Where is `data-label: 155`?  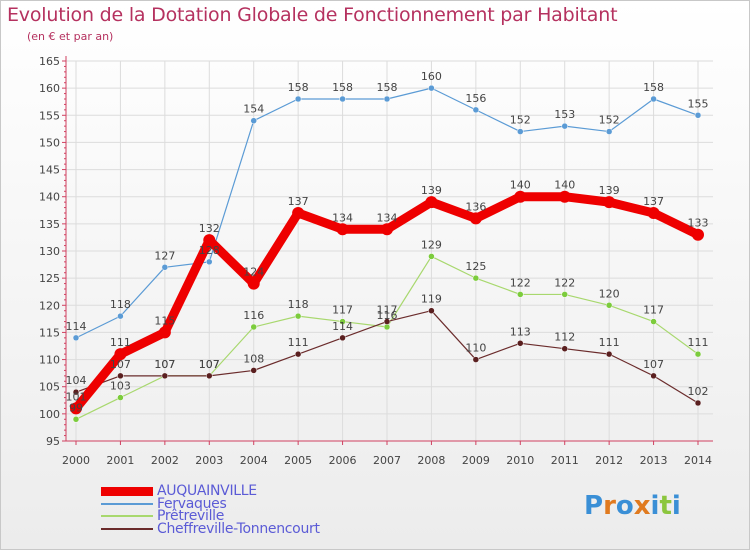
data-label: 155 is located at coordinates (698, 103).